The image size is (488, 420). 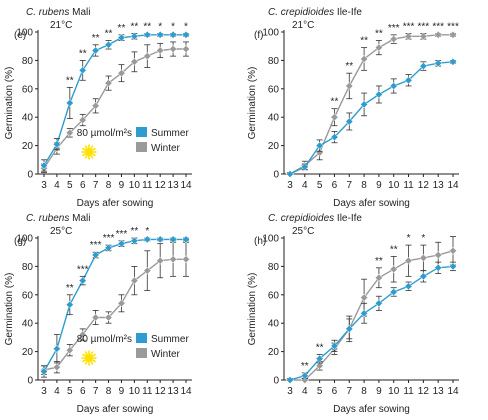 What do you see at coordinates (290, 185) in the screenshot?
I see `x-tick-label: 3` at bounding box center [290, 185].